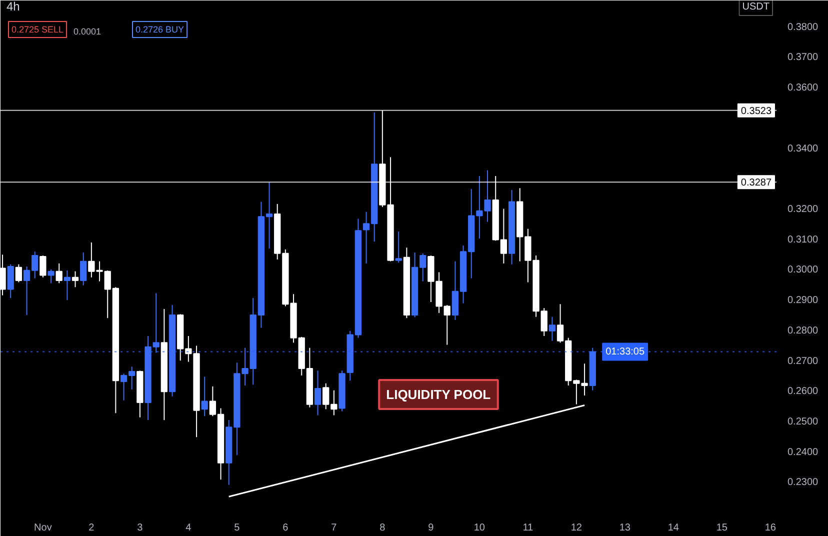 This screenshot has width=828, height=536. What do you see at coordinates (285, 528) in the screenshot?
I see `x-tick-label: 6` at bounding box center [285, 528].